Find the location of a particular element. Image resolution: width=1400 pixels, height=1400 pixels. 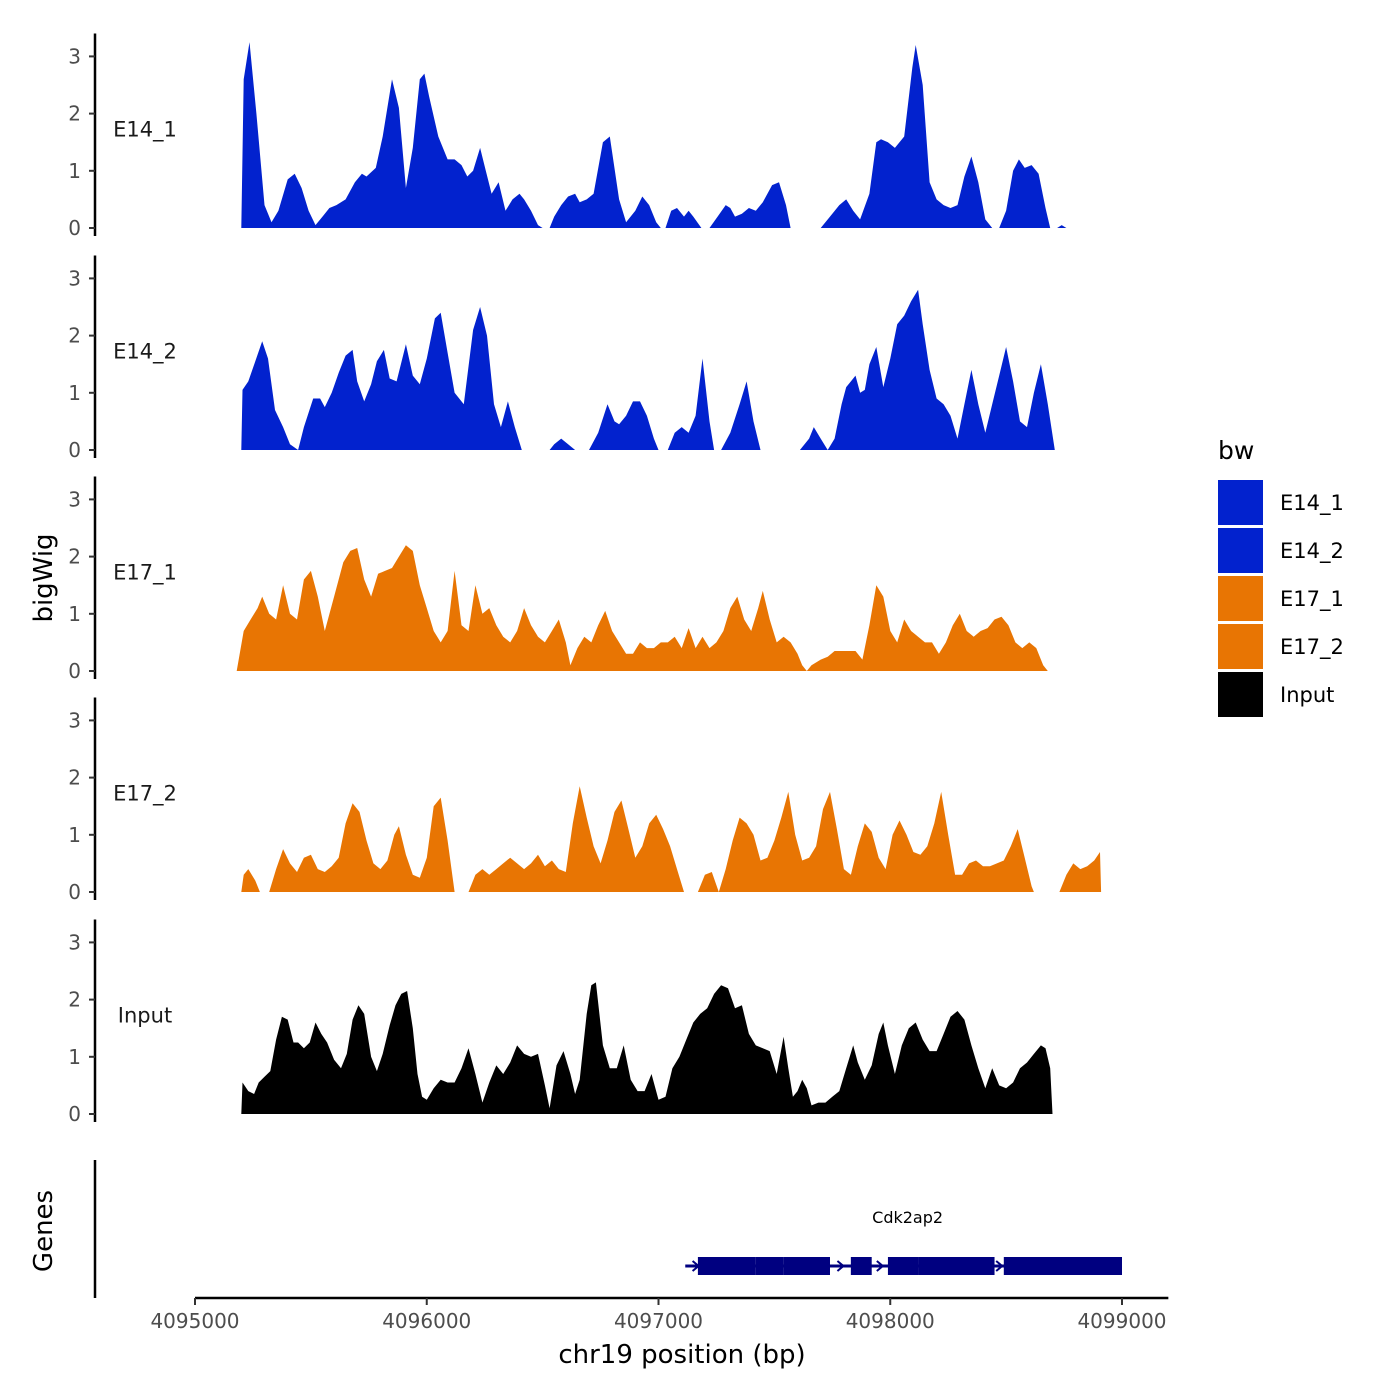

x-tick-label: 4096000 is located at coordinates (426, 1321).